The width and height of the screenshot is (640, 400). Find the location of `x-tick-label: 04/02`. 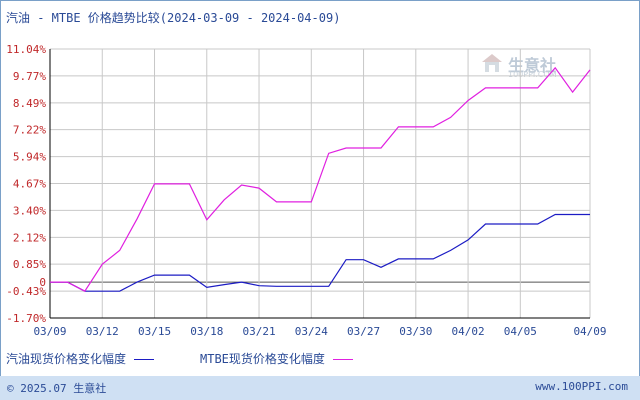

x-tick-label: 04/02 is located at coordinates (468, 331).